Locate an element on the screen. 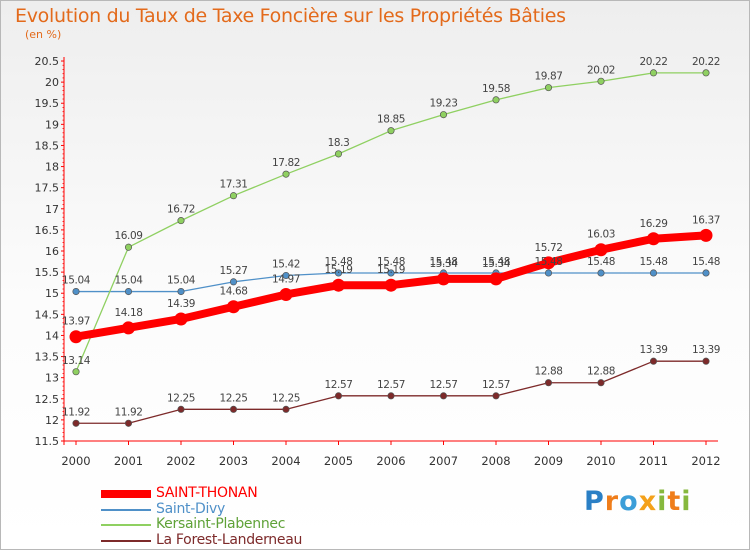  y-tick-label: 20 is located at coordinates (52, 82).